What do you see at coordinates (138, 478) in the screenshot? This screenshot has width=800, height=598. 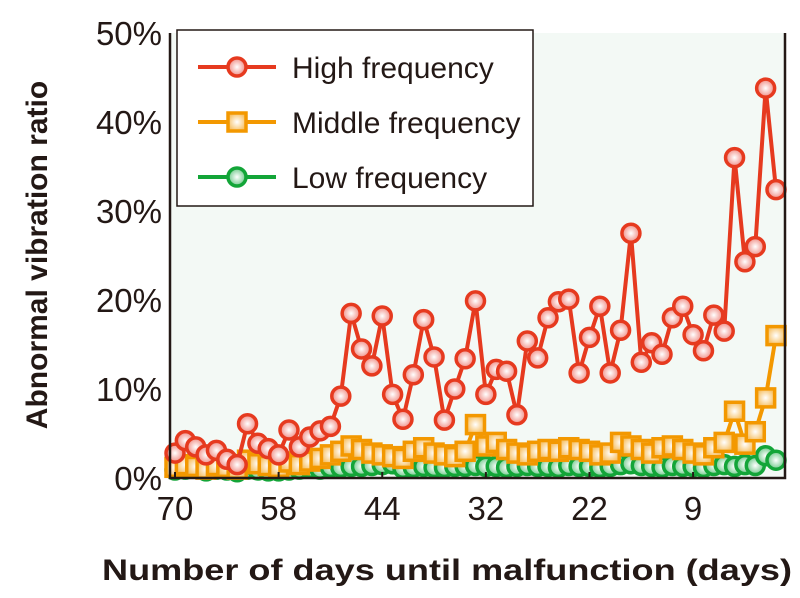 I see `y-tick-label: 0%` at bounding box center [138, 478].